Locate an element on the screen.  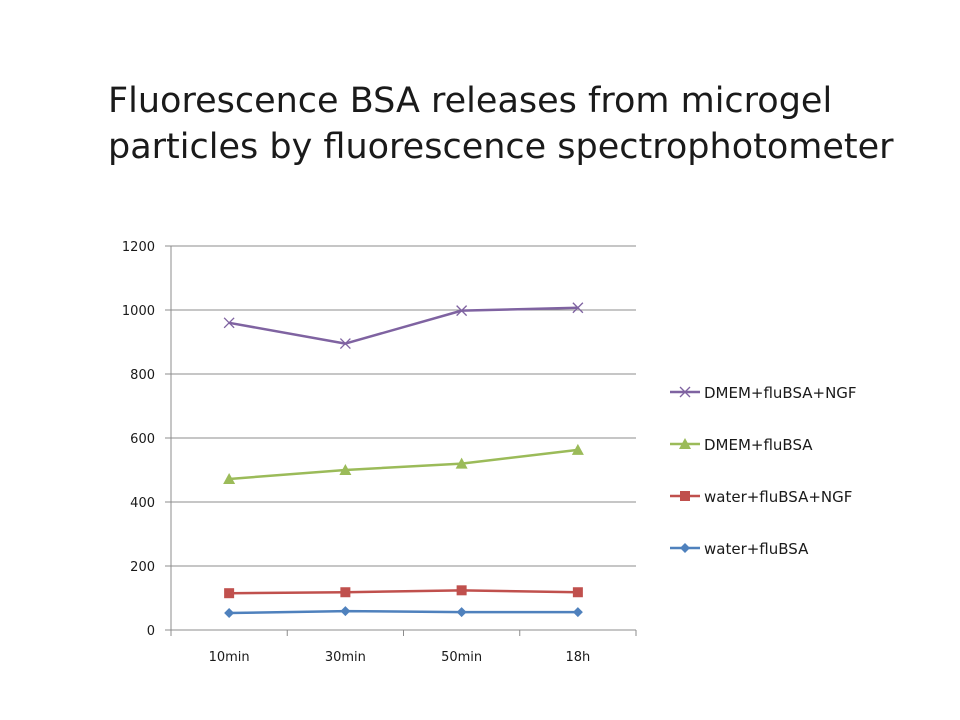
x-tick-label-30min: 30min is located at coordinates (345, 657).